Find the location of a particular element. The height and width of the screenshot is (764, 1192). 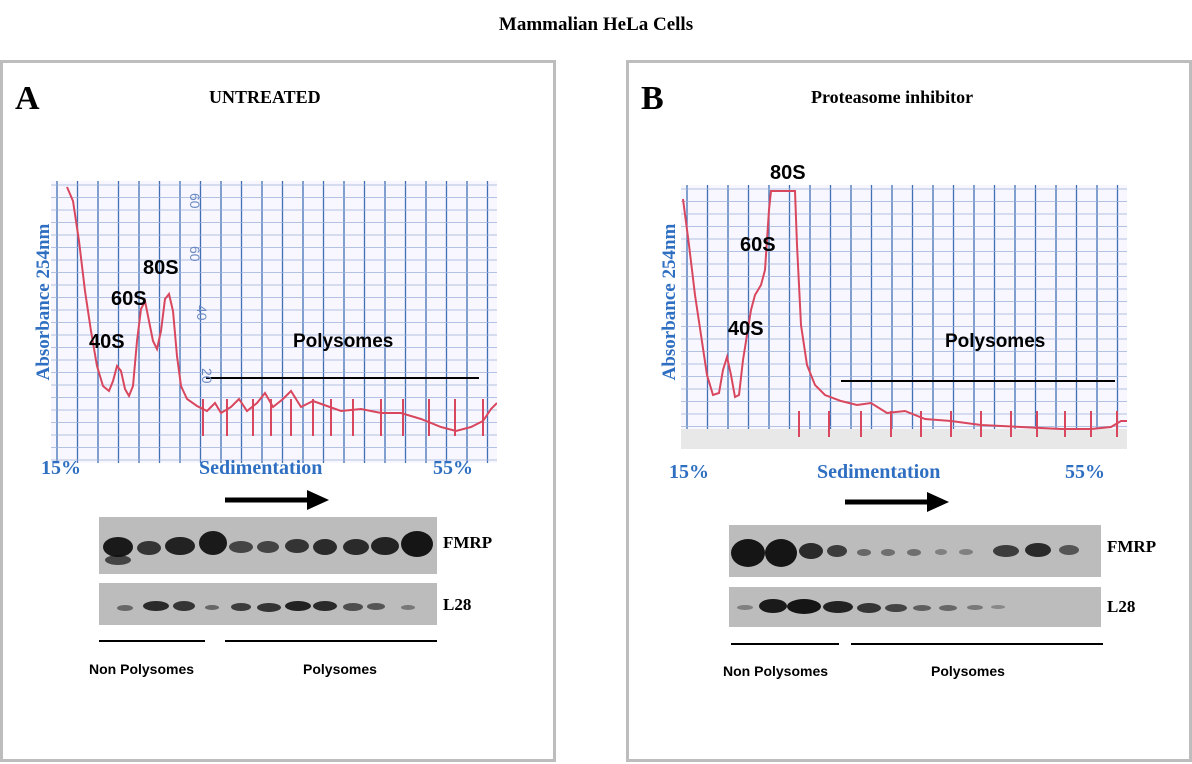

panel-a-grid-number: 20 is located at coordinates (207, 376).